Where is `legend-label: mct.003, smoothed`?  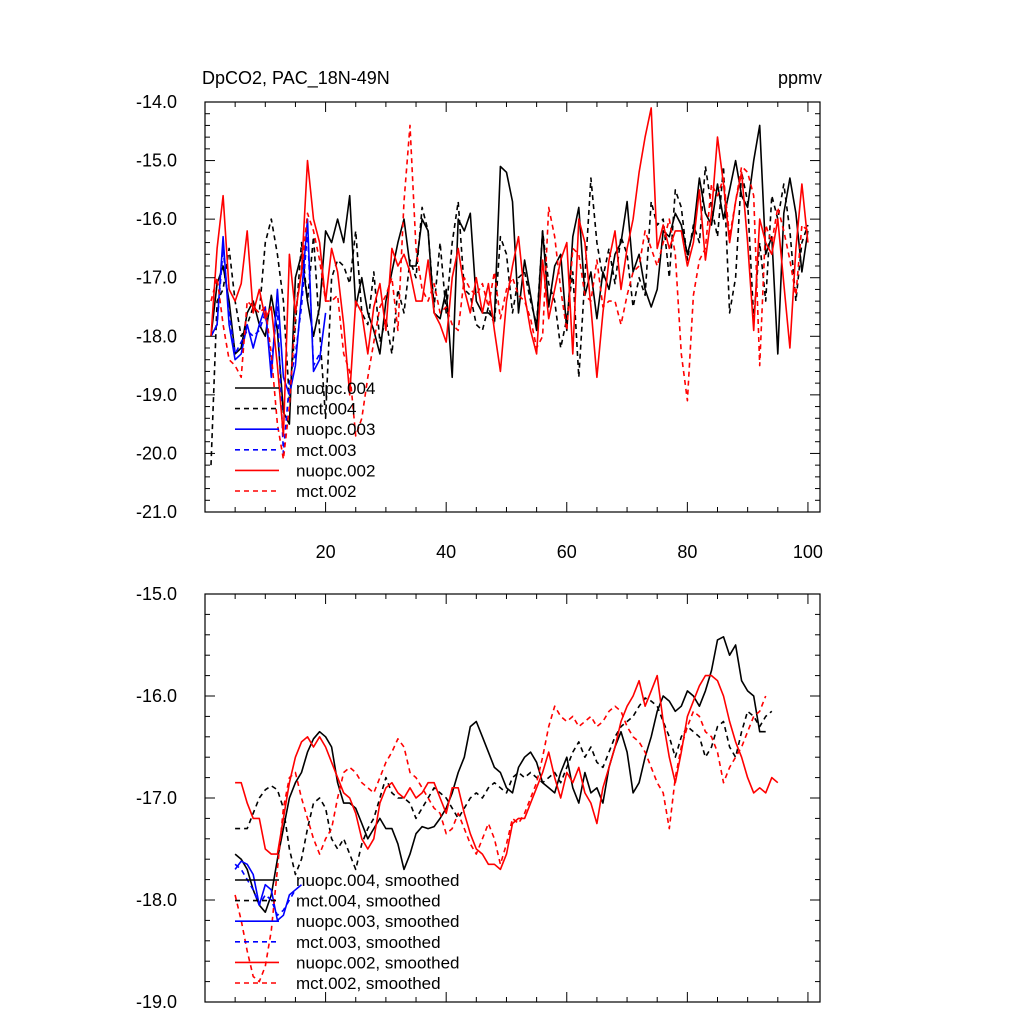 legend-label: mct.003, smoothed is located at coordinates (368, 942).